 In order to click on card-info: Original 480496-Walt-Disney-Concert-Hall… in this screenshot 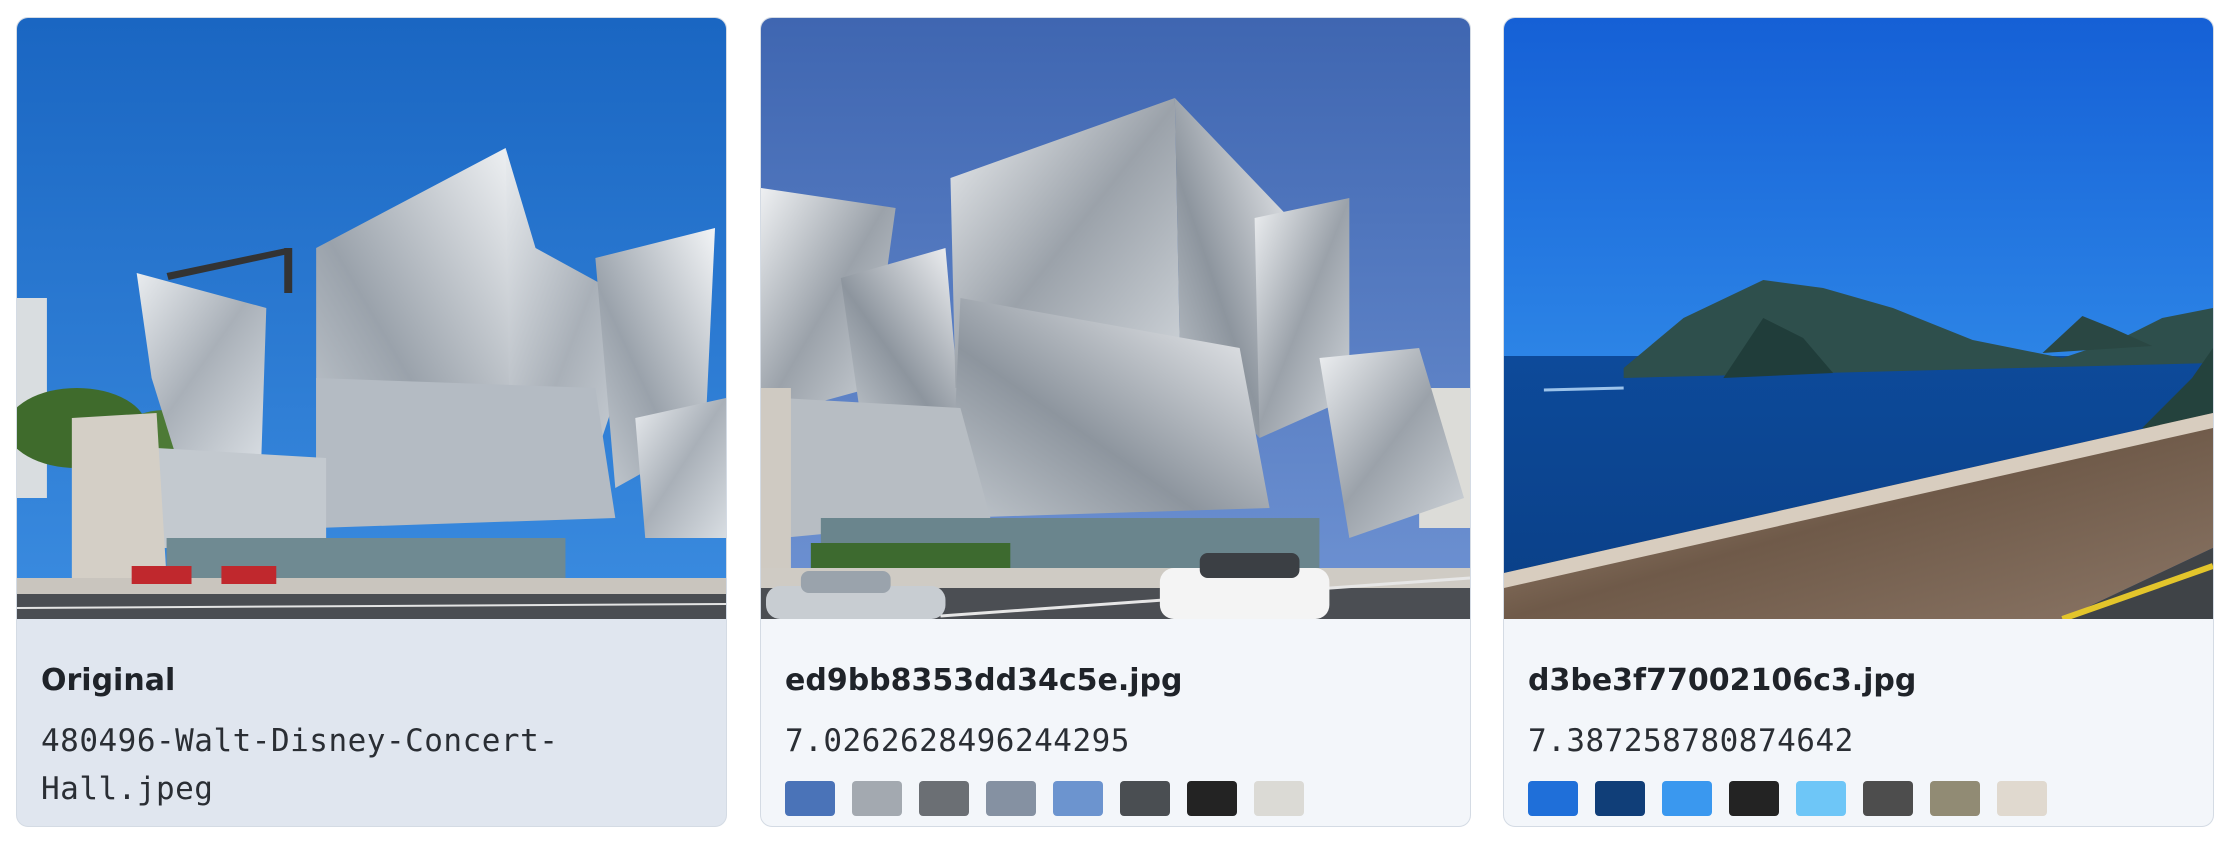, I will do `click(371, 716)`.